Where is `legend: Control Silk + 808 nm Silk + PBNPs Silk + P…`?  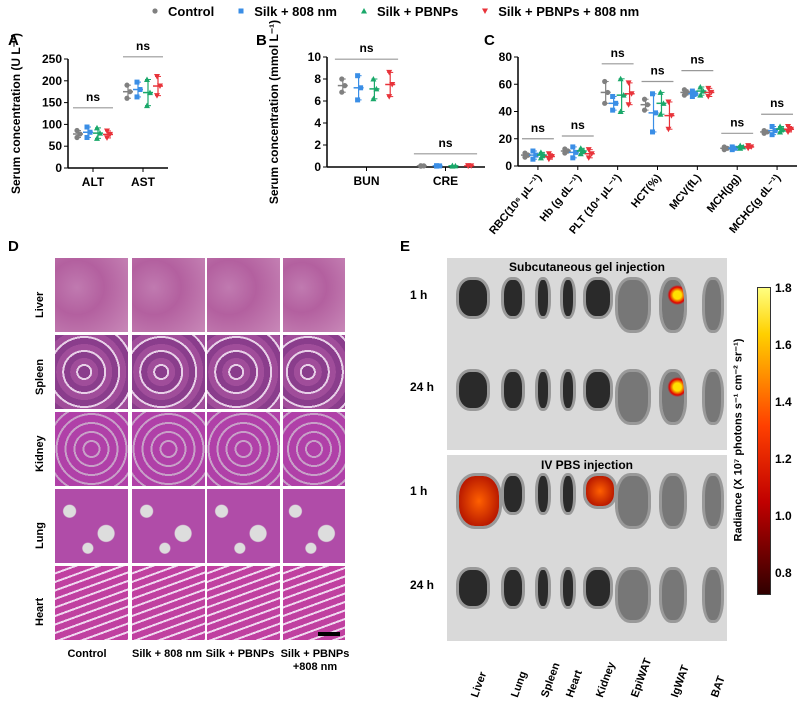
legend: Control Silk + 808 nm Silk + PBNPs Silk + P… is located at coordinates (394, 11).